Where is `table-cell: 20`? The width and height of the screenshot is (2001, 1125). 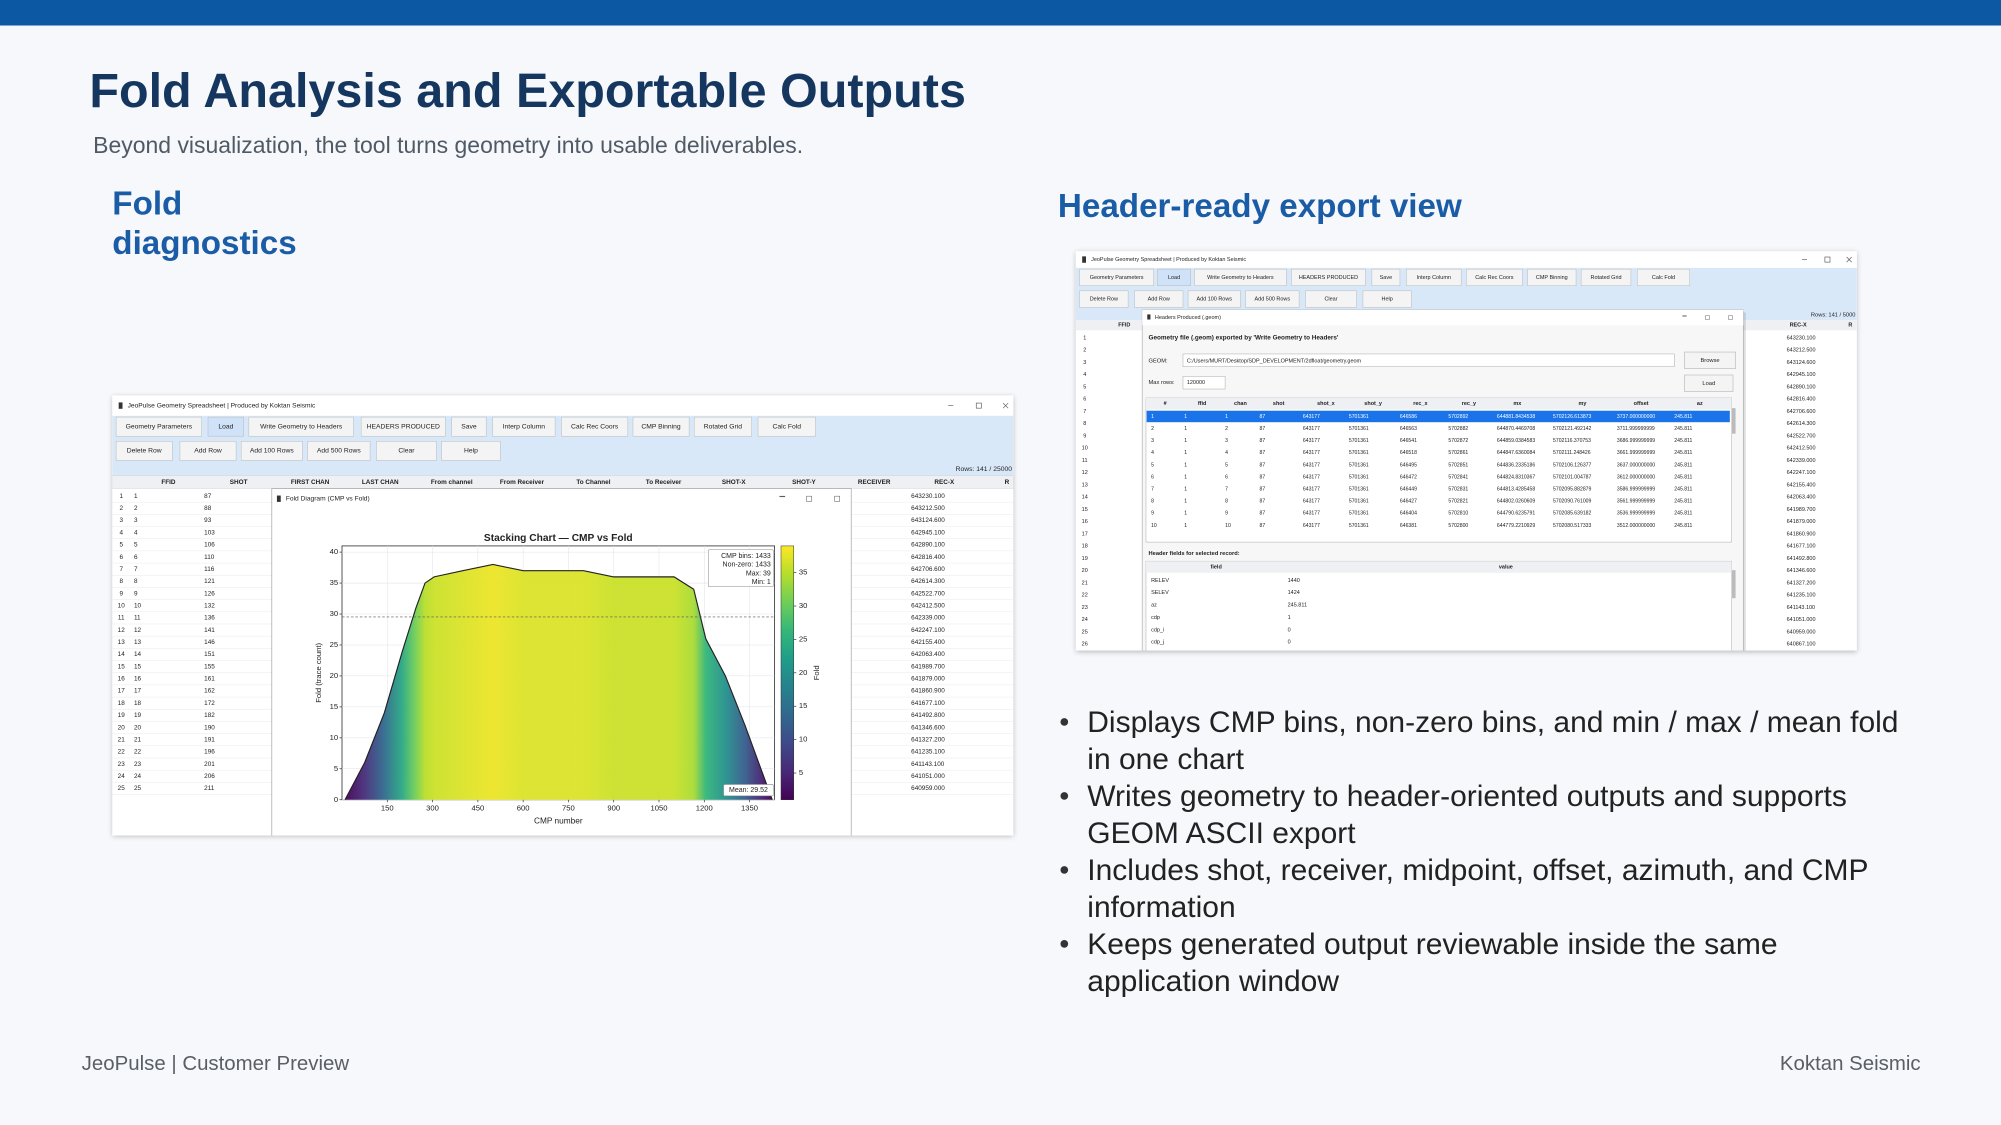 table-cell: 20 is located at coordinates (138, 727).